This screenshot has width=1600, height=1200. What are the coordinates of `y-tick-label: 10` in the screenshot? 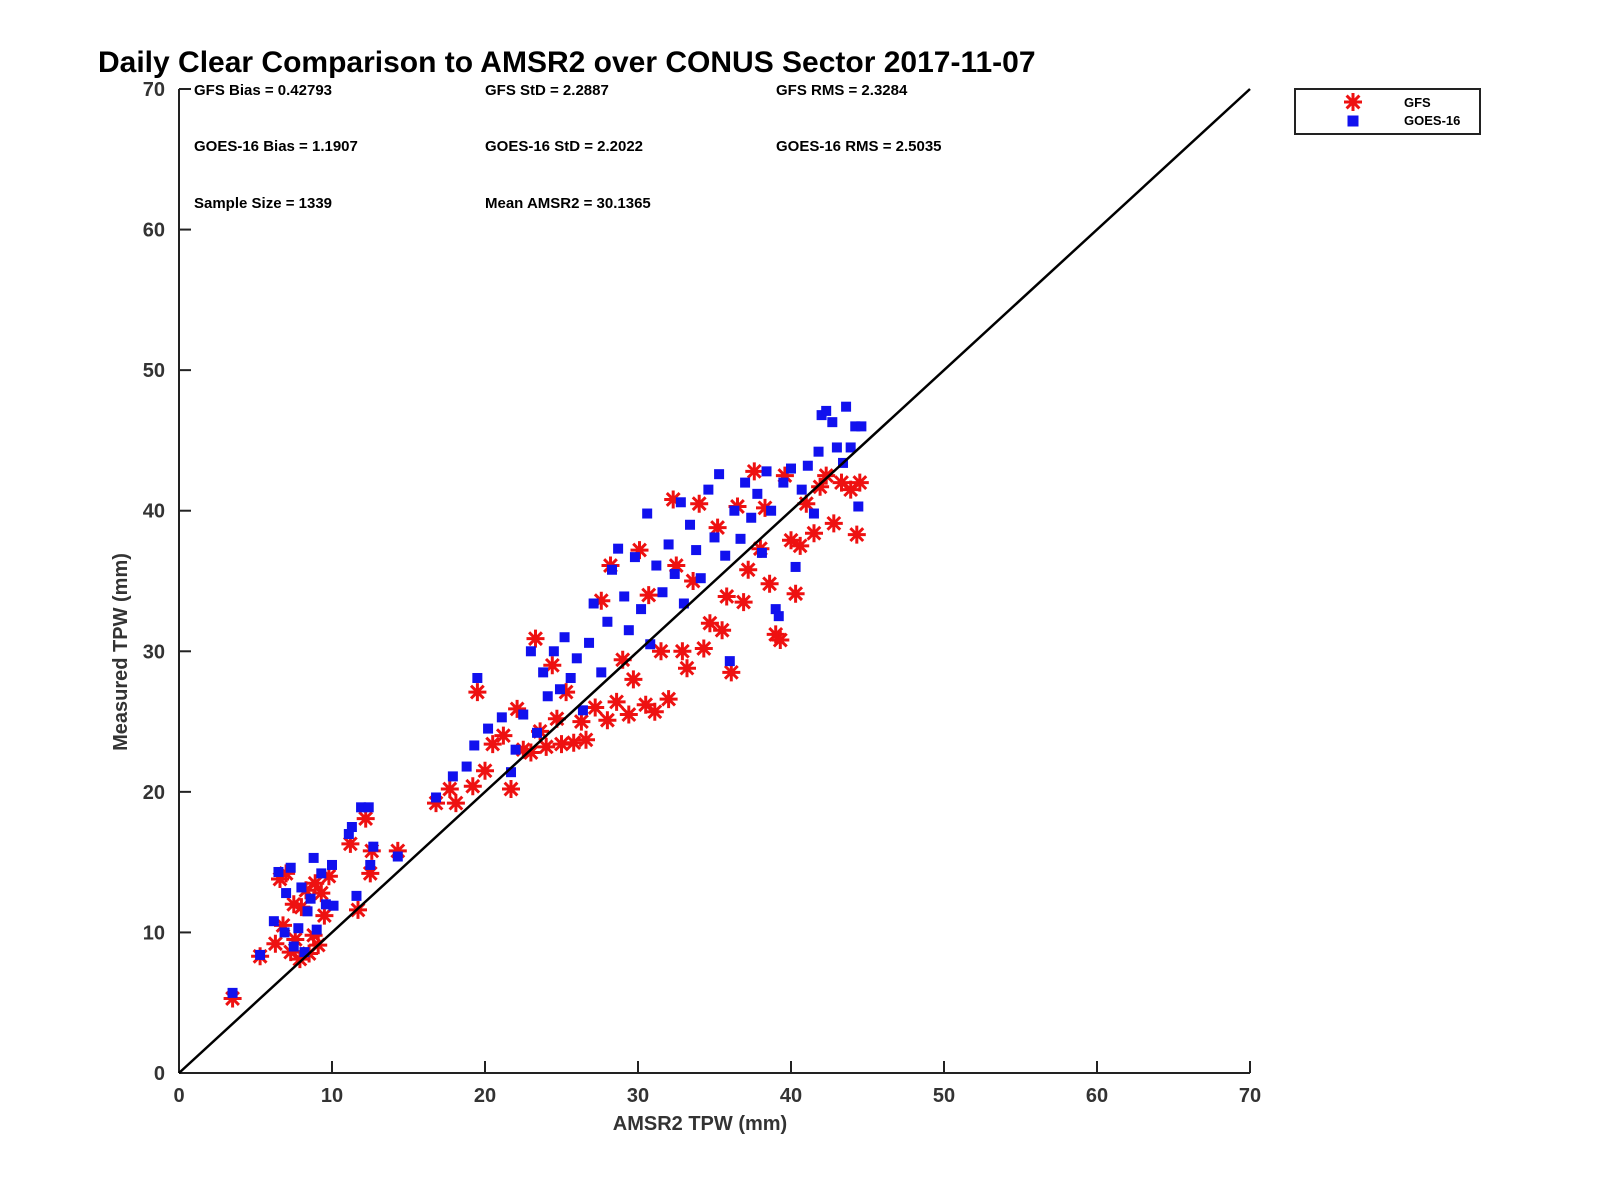 It's located at (154, 933).